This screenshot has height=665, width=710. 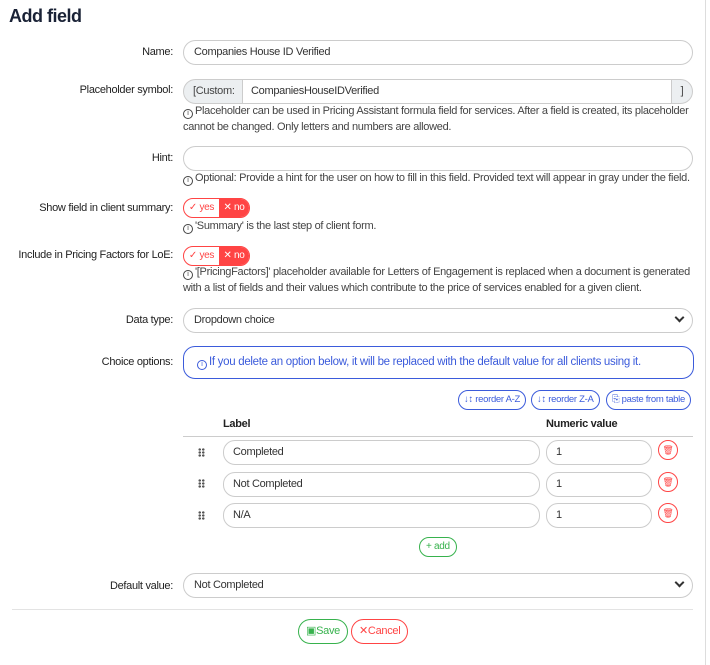 What do you see at coordinates (438, 320) in the screenshot?
I see `datatype-select: Dropdown choice` at bounding box center [438, 320].